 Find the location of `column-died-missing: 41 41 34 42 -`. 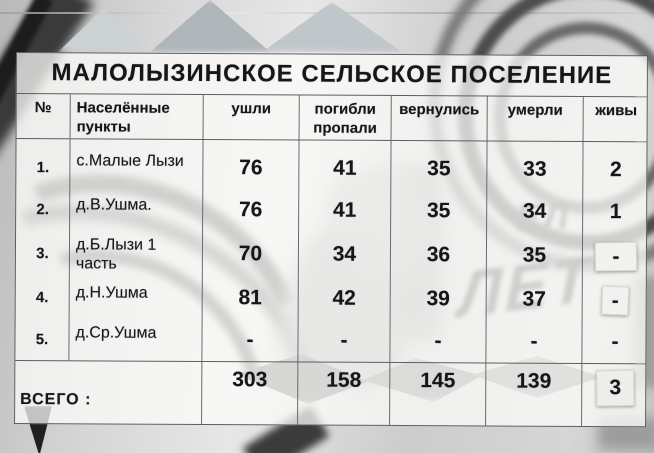

column-died-missing: 41 41 34 42 - is located at coordinates (344, 251).